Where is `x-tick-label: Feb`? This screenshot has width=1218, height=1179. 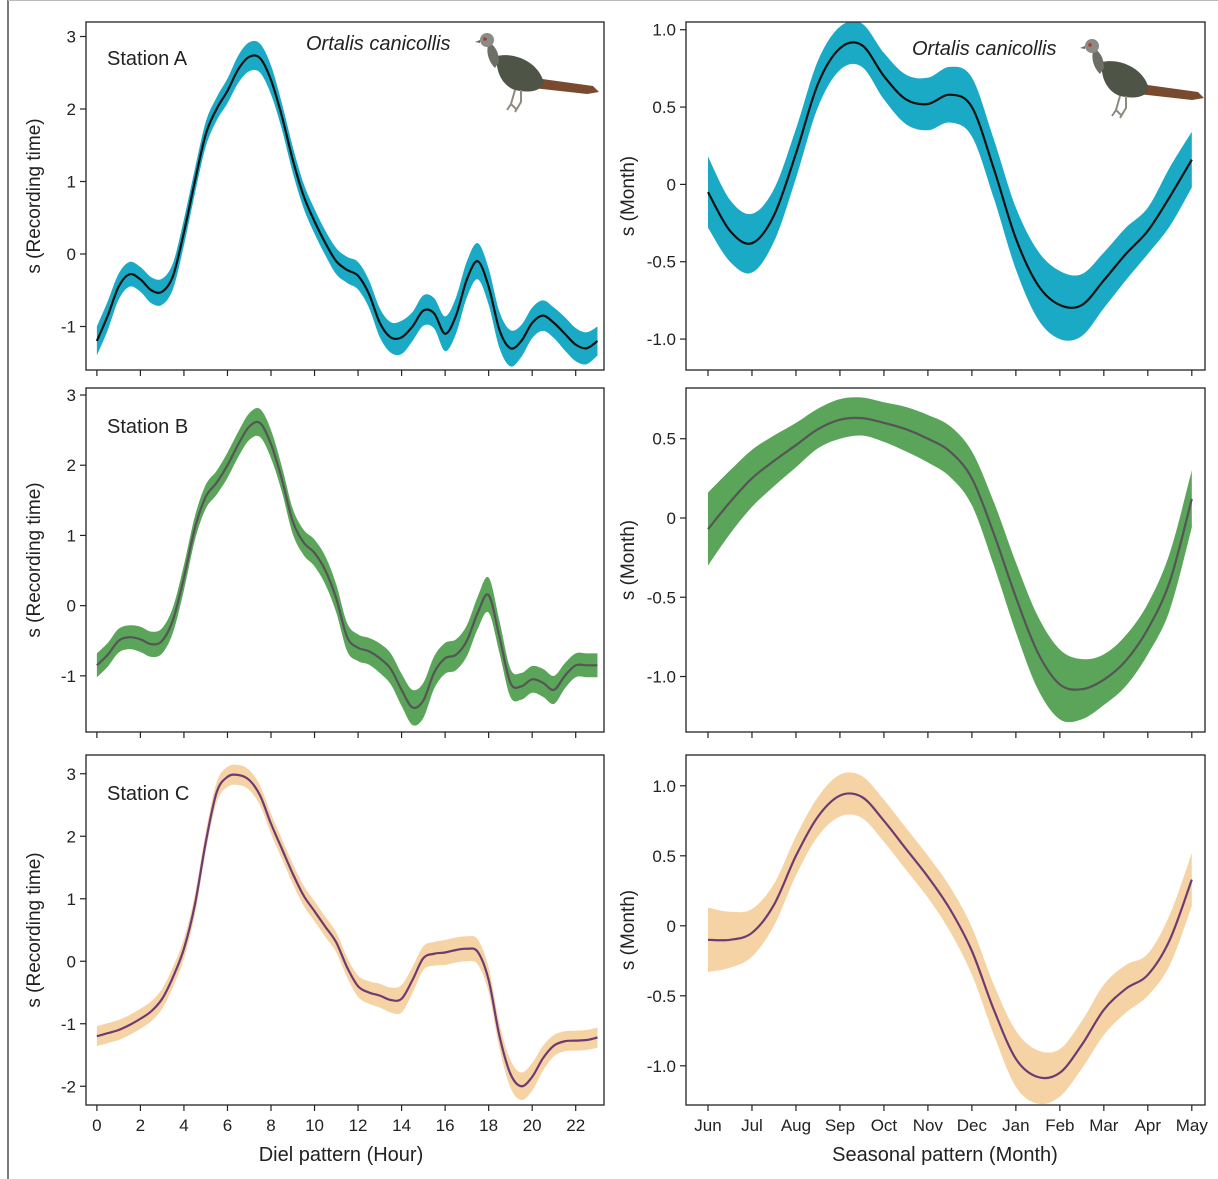
x-tick-label: Feb is located at coordinates (1059, 1125).